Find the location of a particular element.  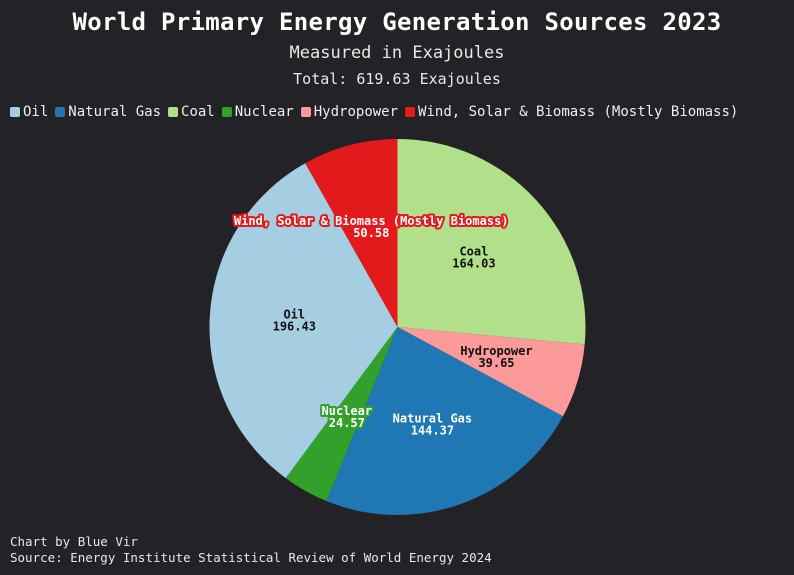

legend-item-coal: Coal is located at coordinates (191, 112).